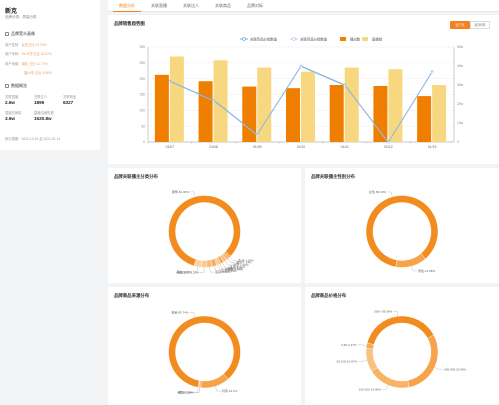 The height and width of the screenshot is (405, 499). What do you see at coordinates (70, 97) in the screenshot?
I see `stat-label: 关联商品` at bounding box center [70, 97].